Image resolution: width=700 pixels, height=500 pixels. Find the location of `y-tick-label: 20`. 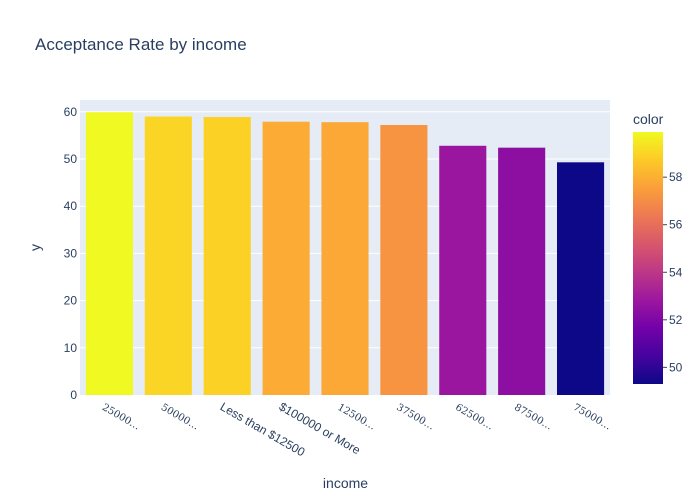

y-tick-label: 20 is located at coordinates (71, 301).